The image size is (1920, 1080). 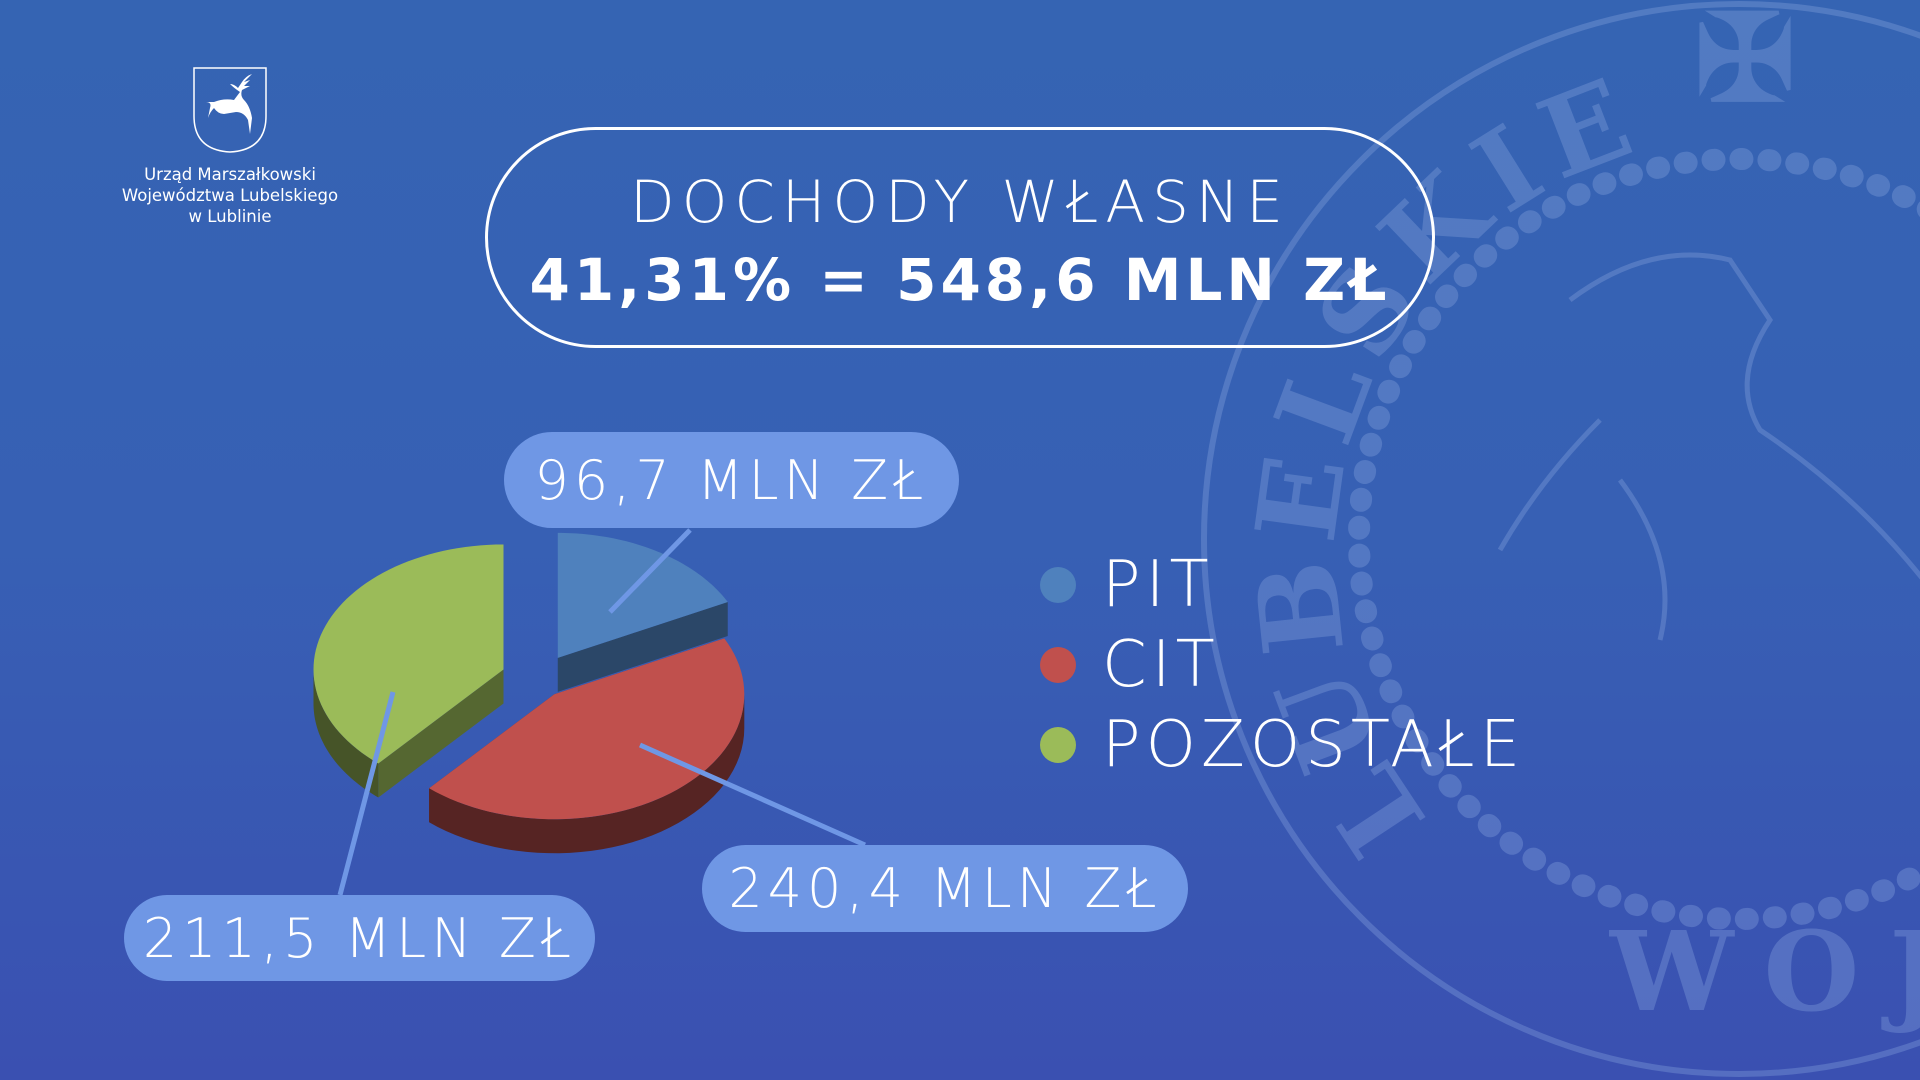 What do you see at coordinates (1161, 665) in the screenshot?
I see `legend-label: CIT` at bounding box center [1161, 665].